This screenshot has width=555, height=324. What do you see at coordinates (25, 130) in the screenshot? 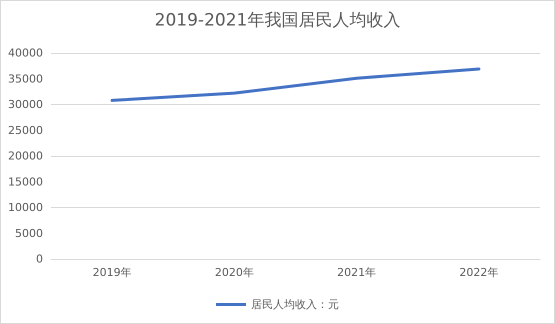
I see `y-tick-label: 25000` at bounding box center [25, 130].